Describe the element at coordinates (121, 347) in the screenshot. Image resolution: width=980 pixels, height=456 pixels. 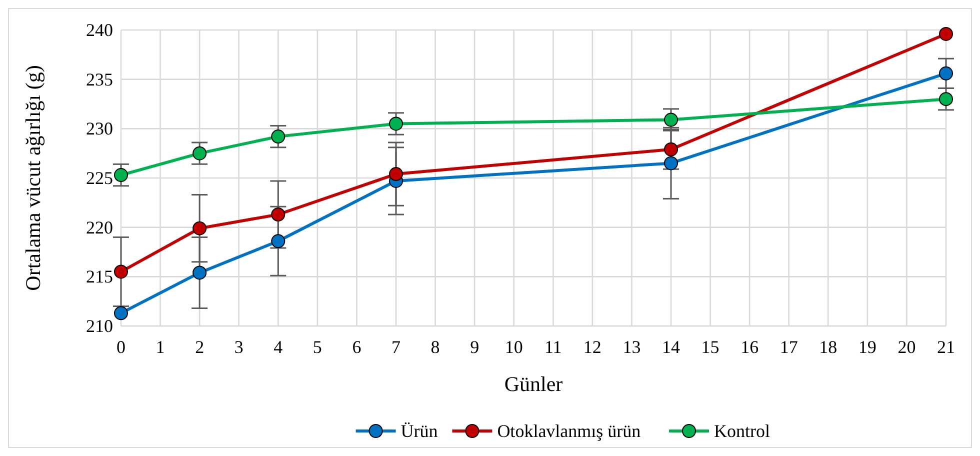
I see `x-tick-label: 0` at that location.